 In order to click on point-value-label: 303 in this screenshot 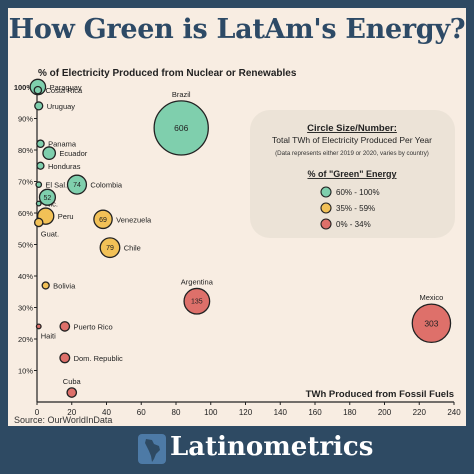, I will do `click(431, 323)`.